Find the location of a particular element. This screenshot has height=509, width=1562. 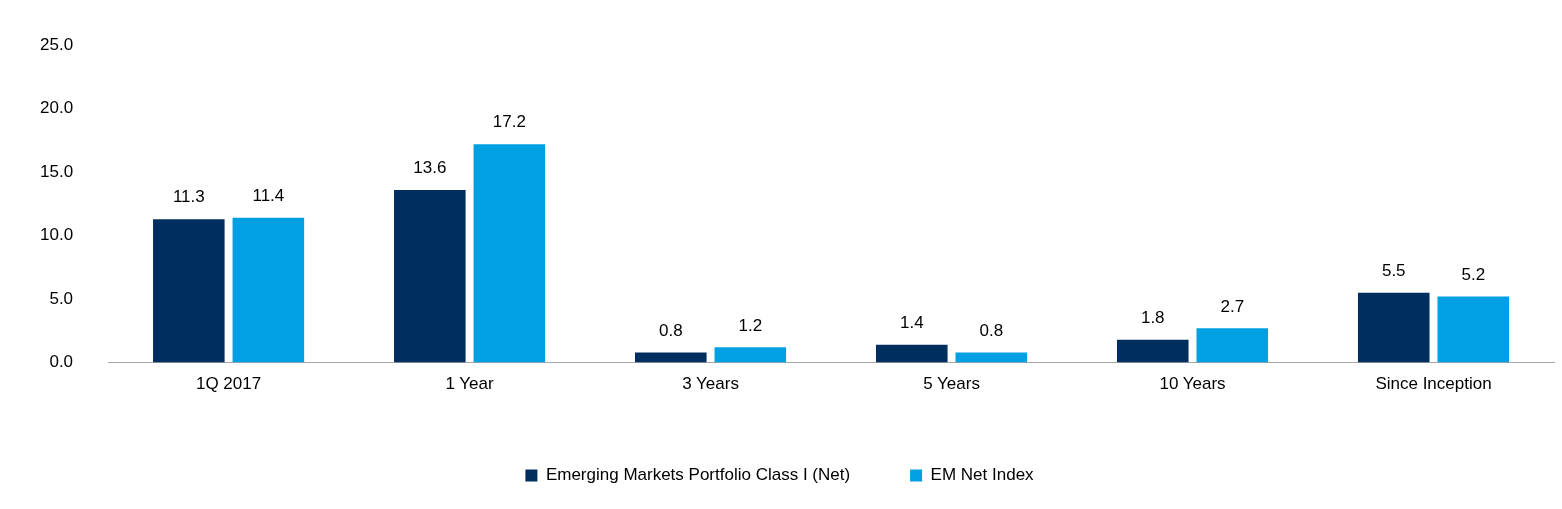

data-label: 11.4 is located at coordinates (268, 196).